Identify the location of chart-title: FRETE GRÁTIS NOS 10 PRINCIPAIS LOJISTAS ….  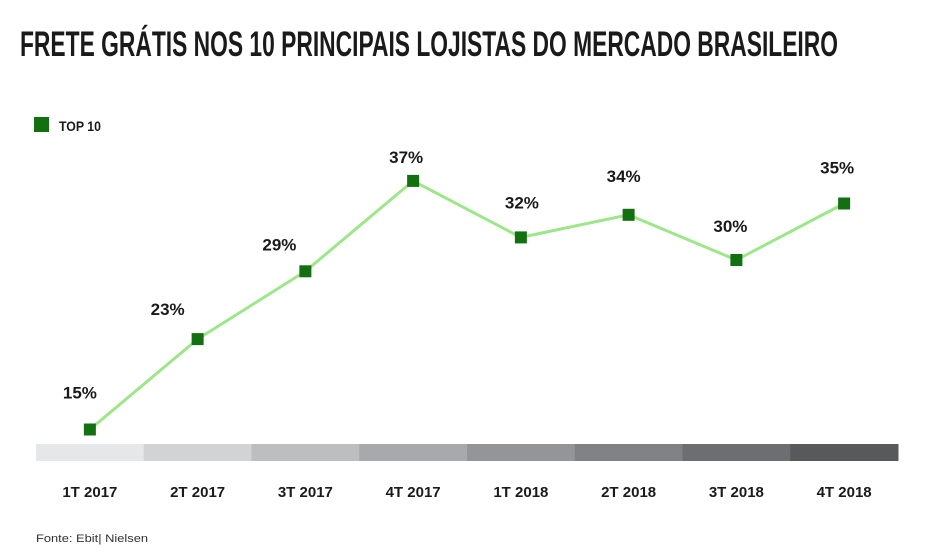
(429, 44).